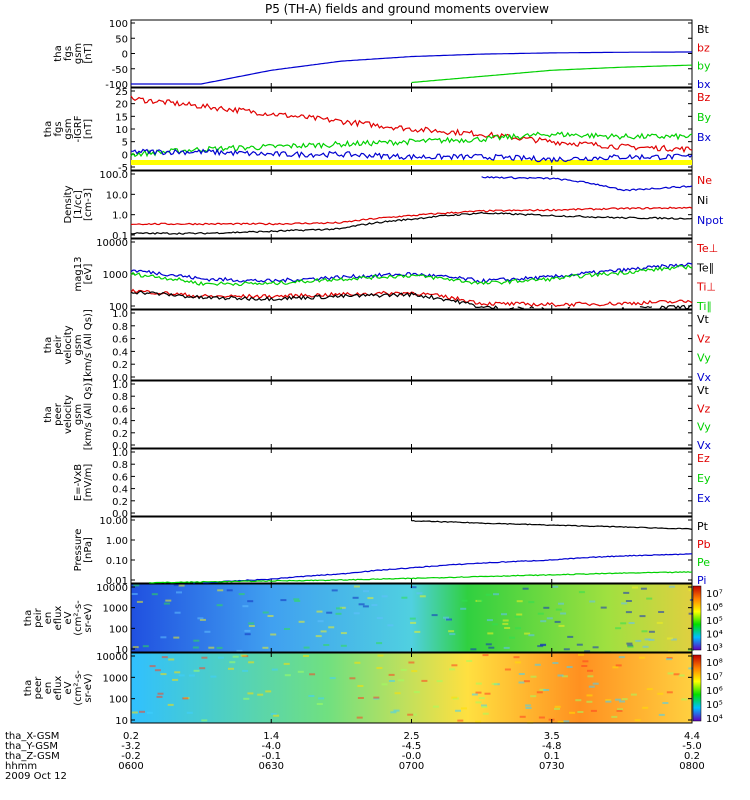 This screenshot has width=750, height=800. Describe the element at coordinates (714, 663) in the screenshot. I see `colorbar-label: 10⁸` at that location.